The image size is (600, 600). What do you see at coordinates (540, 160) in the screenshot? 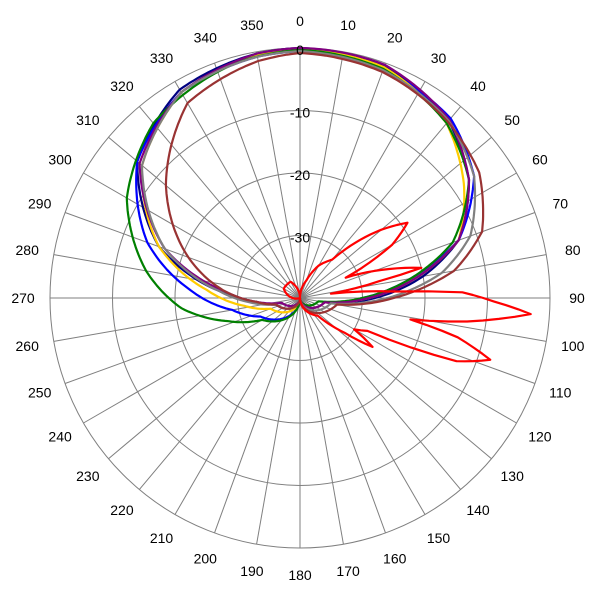
I see `angle-tick-label: 60` at bounding box center [540, 160].